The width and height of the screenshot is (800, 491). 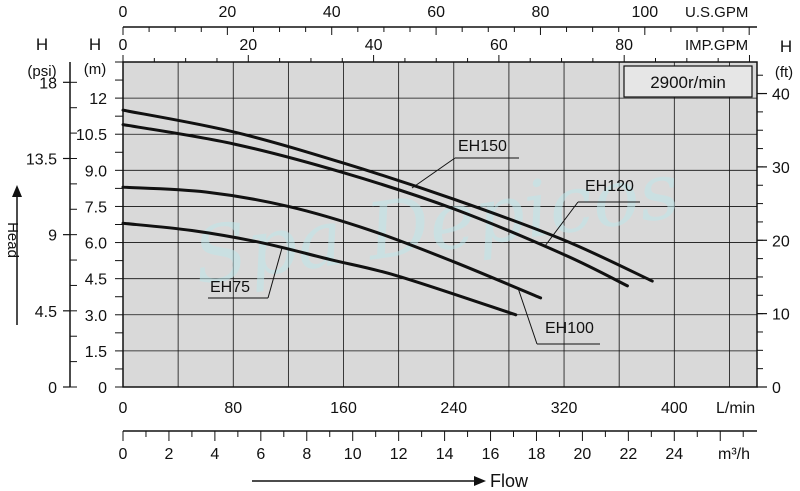 What do you see at coordinates (445, 454) in the screenshot?
I see `flow-m3h-tick-label: 14` at bounding box center [445, 454].